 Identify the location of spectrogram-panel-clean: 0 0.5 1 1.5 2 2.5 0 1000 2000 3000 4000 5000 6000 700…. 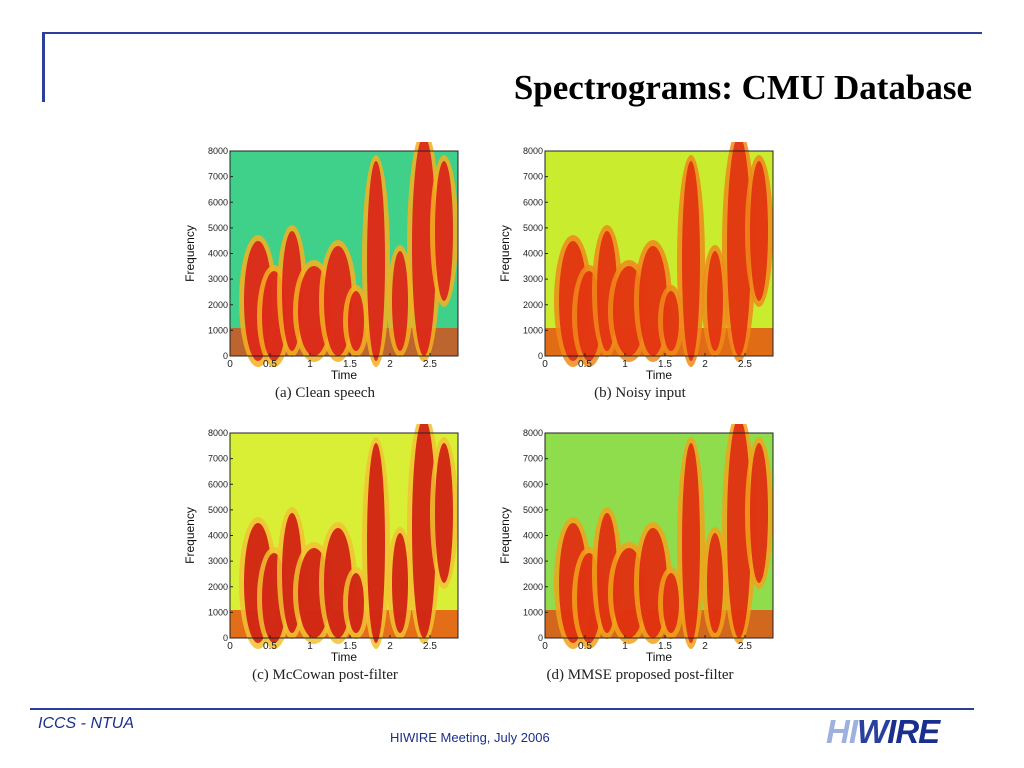
(325, 282).